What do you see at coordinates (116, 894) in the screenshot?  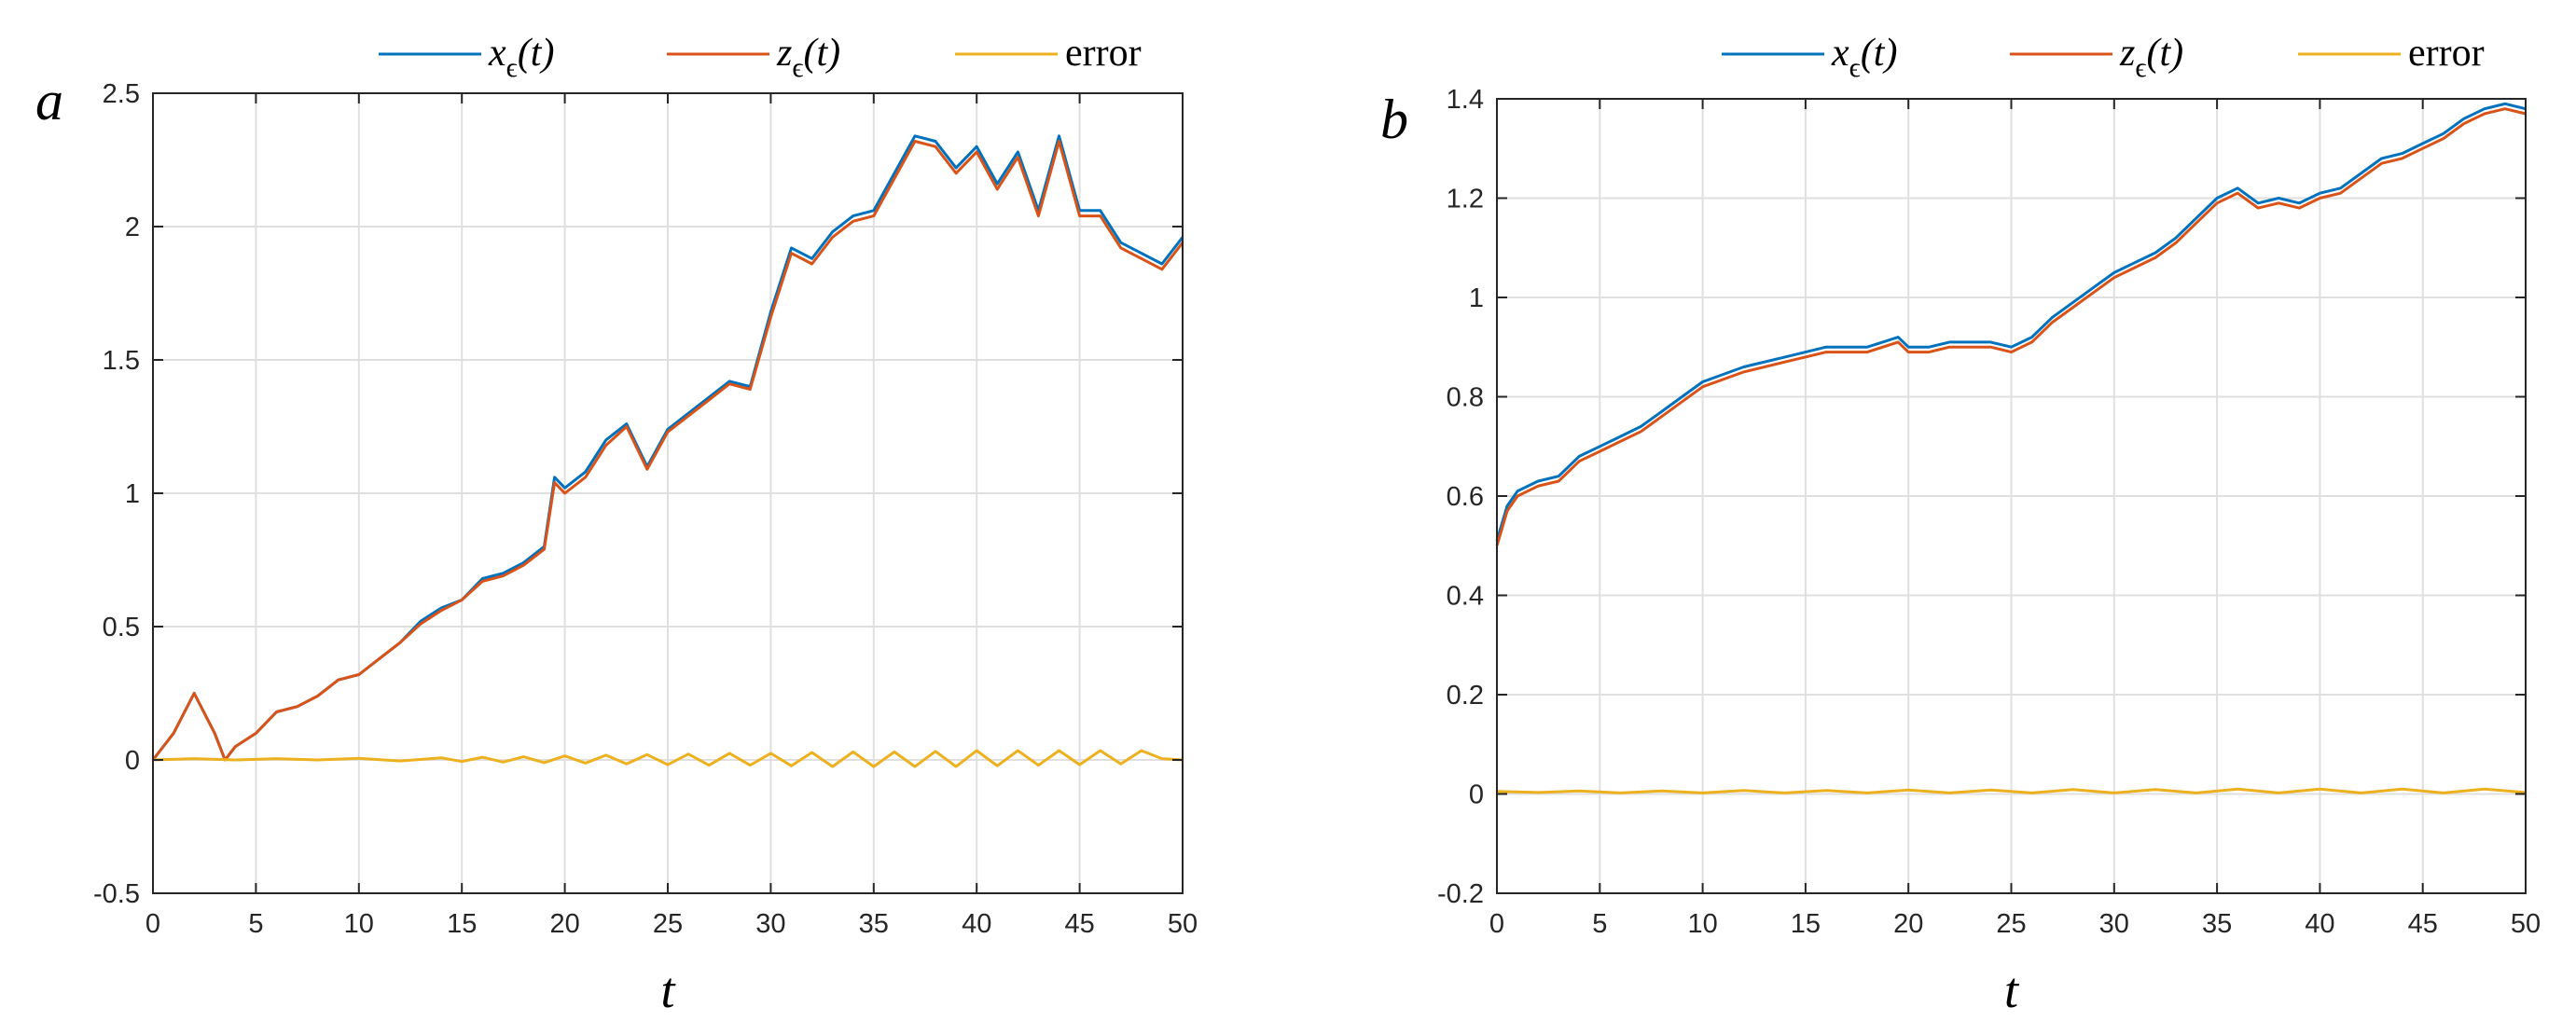 I see `y-tick-label: -0.5` at bounding box center [116, 894].